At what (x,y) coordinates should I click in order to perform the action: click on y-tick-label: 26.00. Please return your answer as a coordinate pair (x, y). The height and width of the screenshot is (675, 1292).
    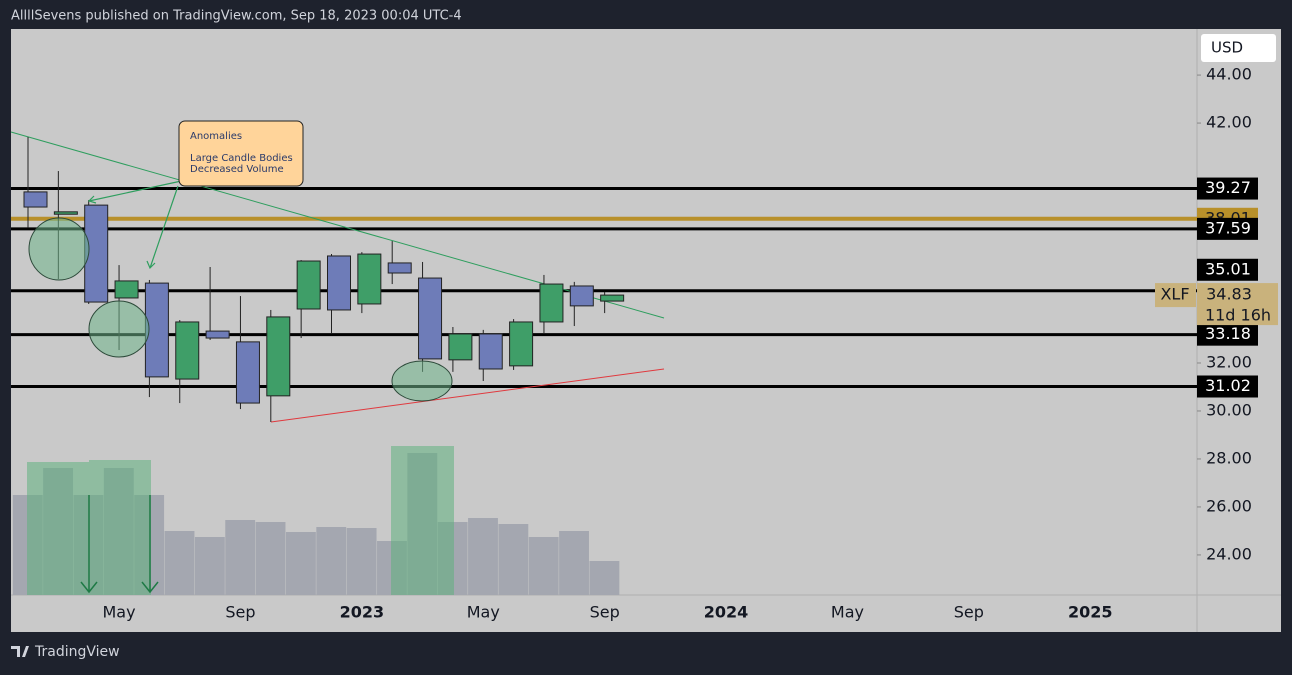
    Looking at the image, I should click on (1229, 505).